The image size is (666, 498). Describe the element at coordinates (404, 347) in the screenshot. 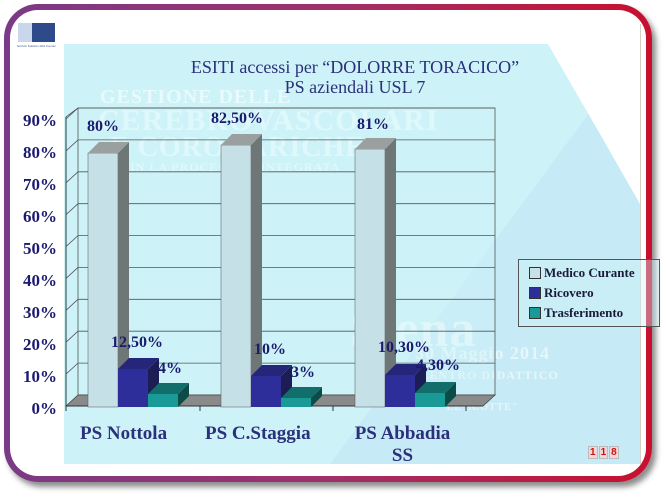

I see `data-label: 10,30%` at that location.